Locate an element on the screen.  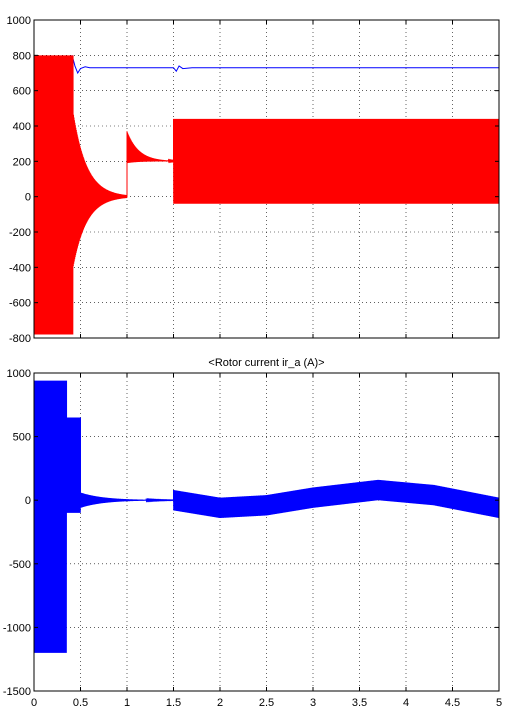
y-tick-label: 800 is located at coordinates (22, 56).